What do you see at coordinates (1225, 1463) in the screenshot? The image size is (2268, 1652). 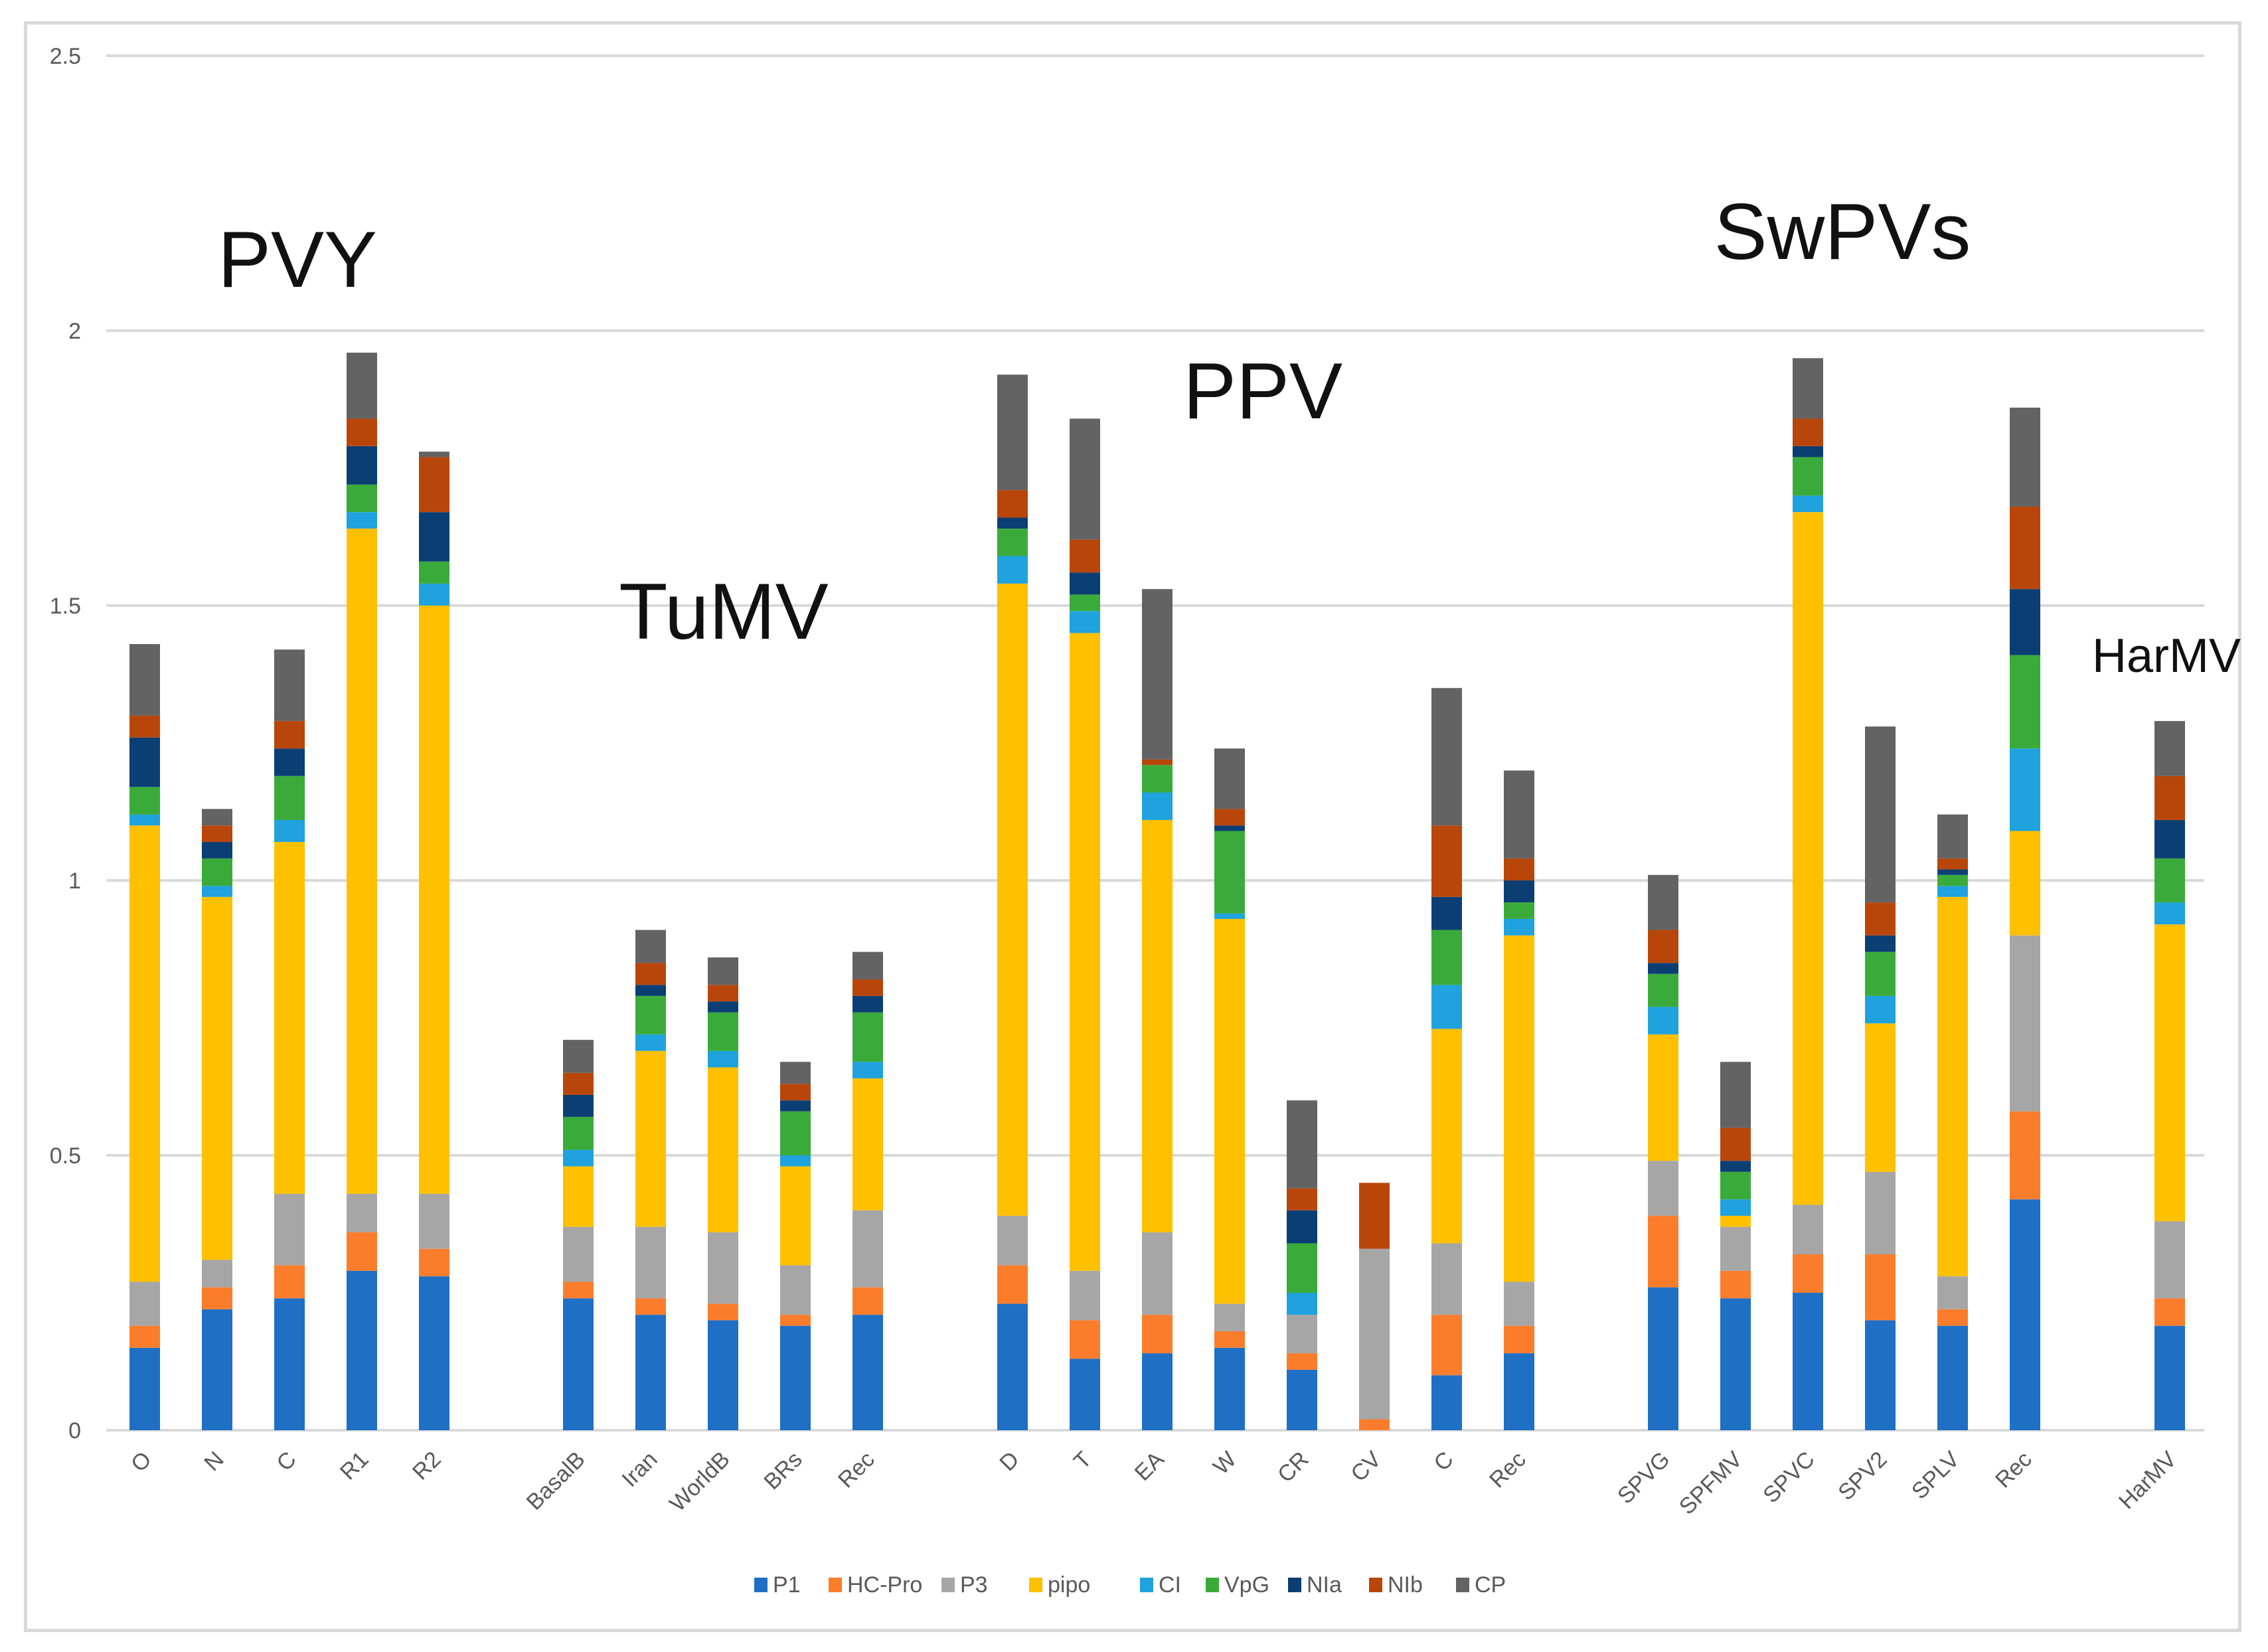 I see `x-tick-label: W` at bounding box center [1225, 1463].